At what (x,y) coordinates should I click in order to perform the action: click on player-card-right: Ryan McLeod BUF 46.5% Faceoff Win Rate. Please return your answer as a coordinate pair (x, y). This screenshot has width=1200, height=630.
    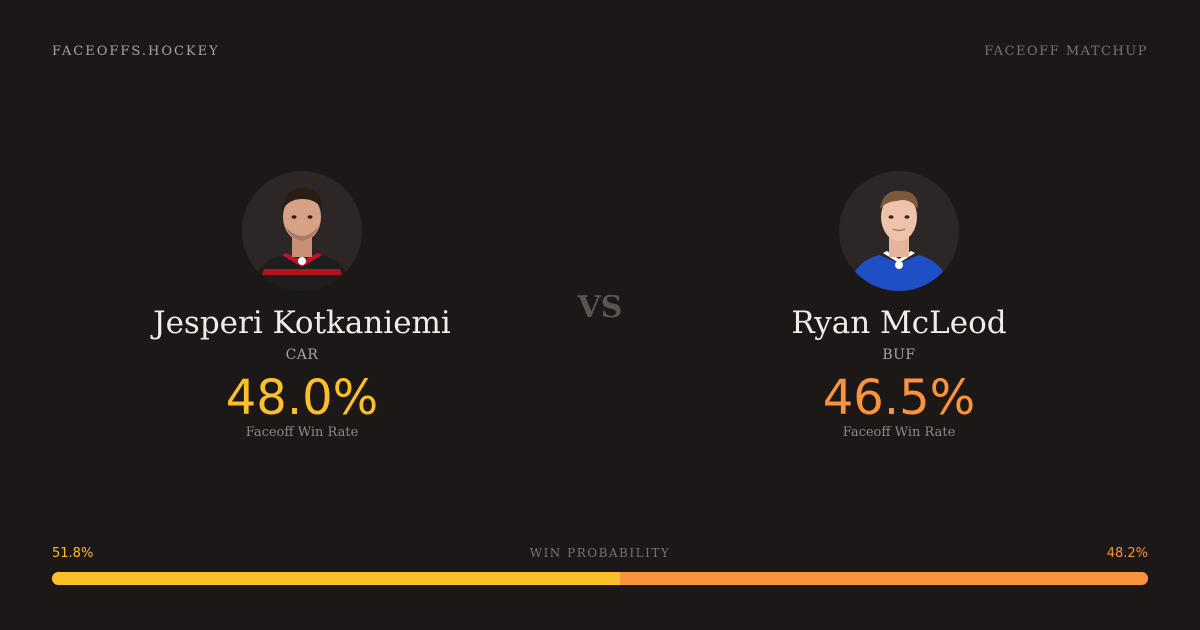
    Looking at the image, I should click on (899, 305).